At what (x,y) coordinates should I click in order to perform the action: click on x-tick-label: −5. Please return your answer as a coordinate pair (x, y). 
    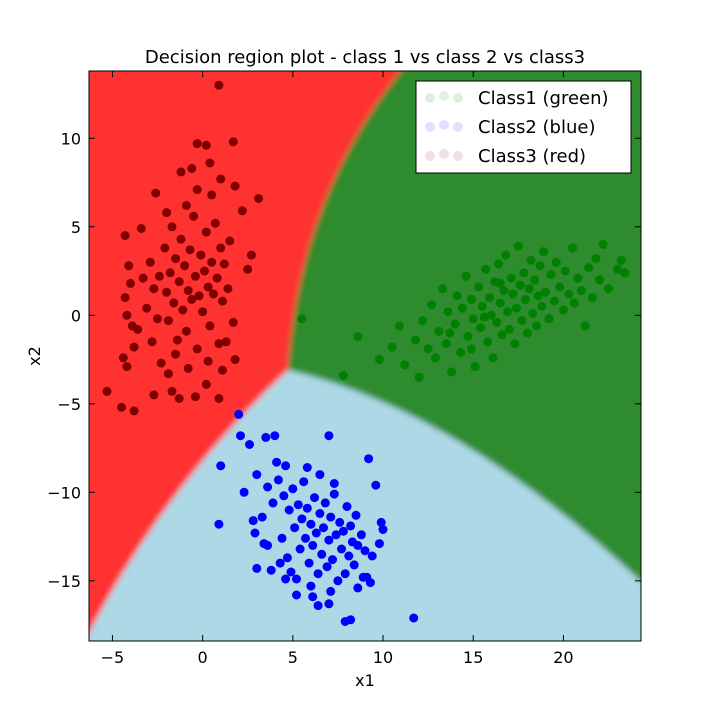
    Looking at the image, I should click on (113, 657).